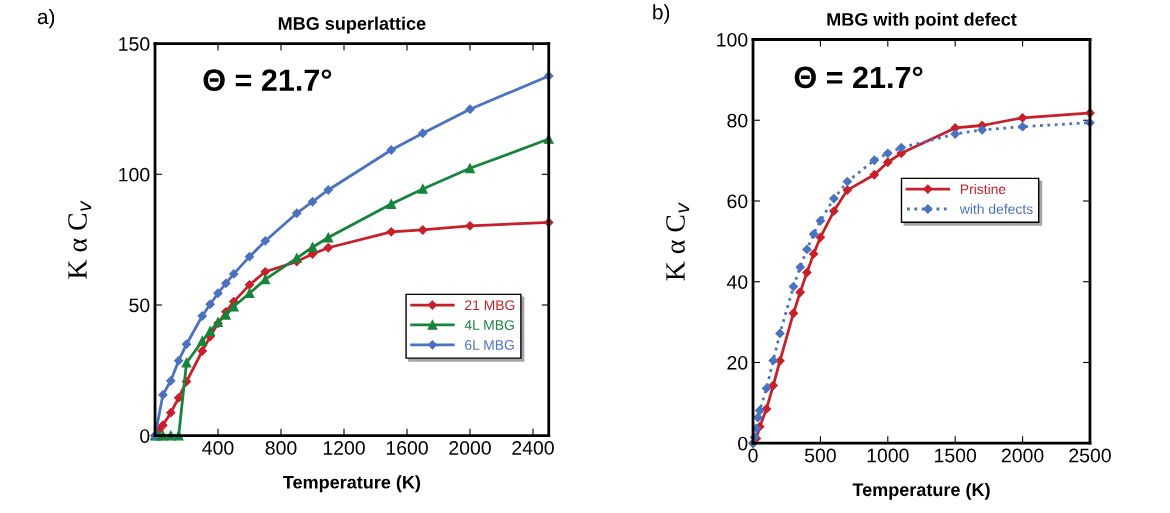 This screenshot has width=1170, height=513. I want to click on y-tick-label: 60, so click(737, 201).